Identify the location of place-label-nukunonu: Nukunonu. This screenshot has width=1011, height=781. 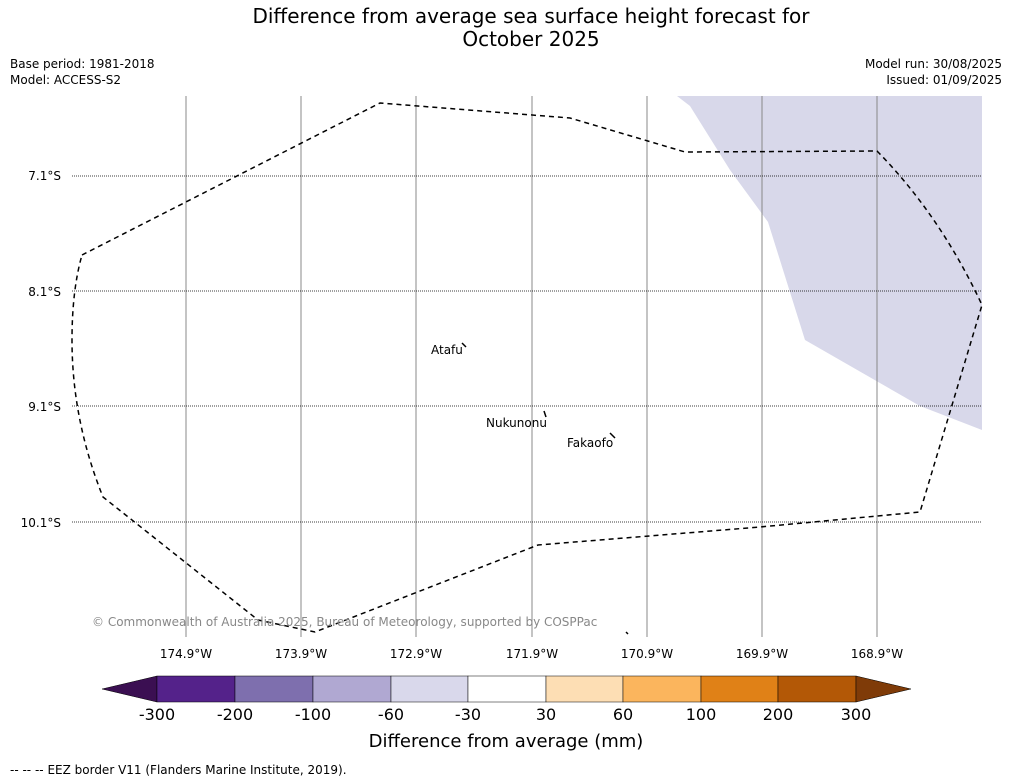
(516, 423).